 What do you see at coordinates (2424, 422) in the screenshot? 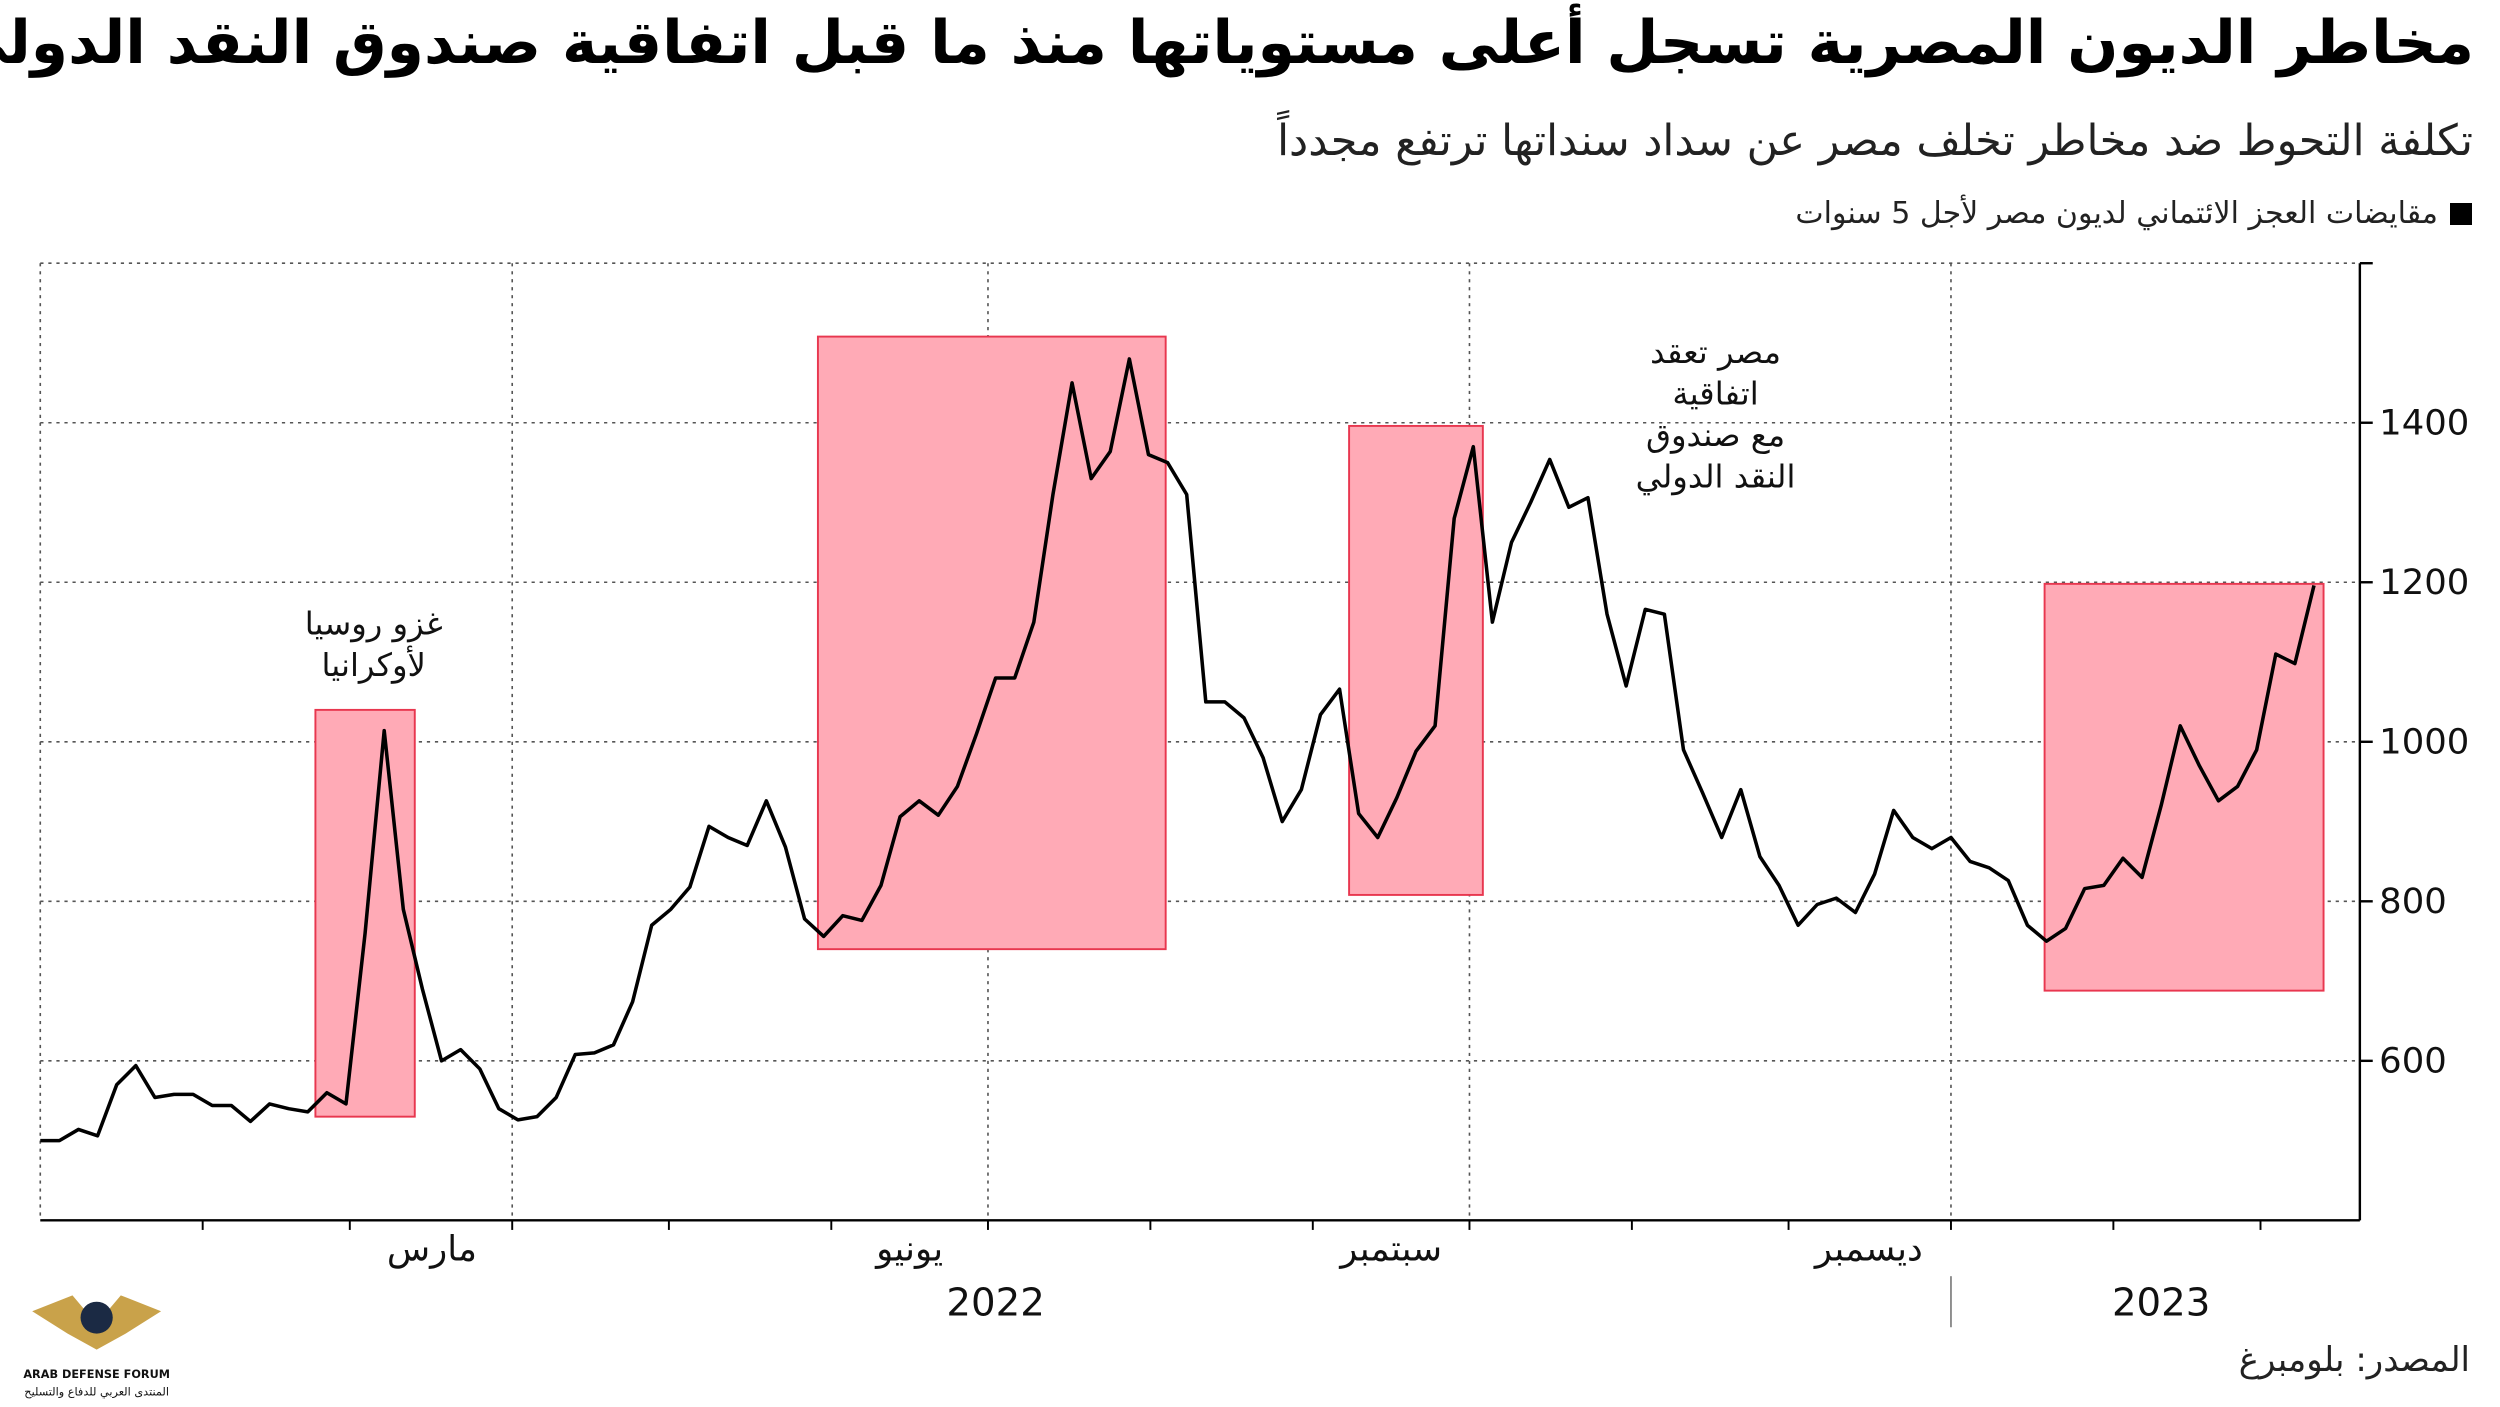
I see `y-tick-label: 1400` at bounding box center [2424, 422].